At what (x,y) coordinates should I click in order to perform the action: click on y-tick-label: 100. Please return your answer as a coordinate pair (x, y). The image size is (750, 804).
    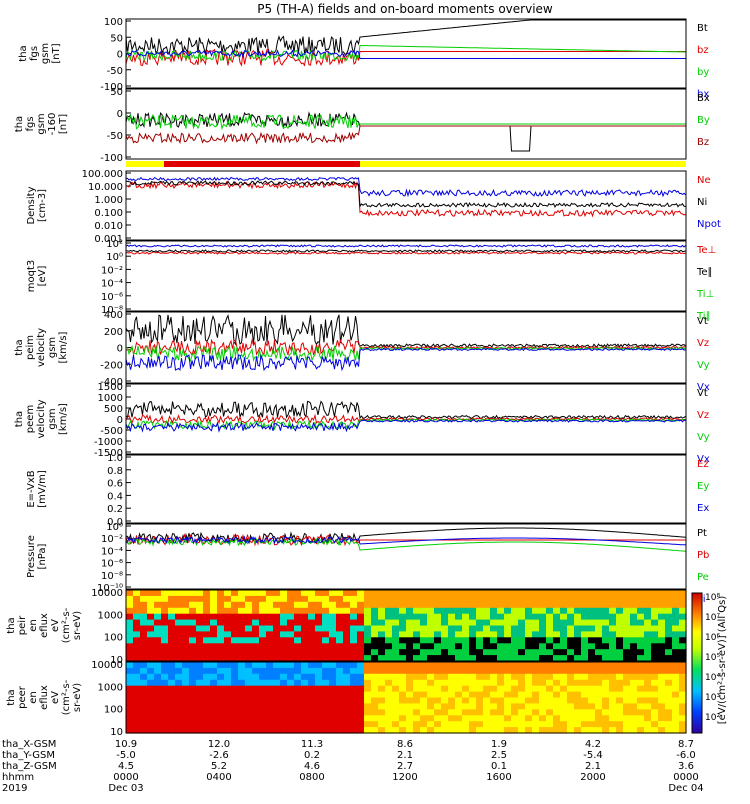
    Looking at the image, I should click on (113, 22).